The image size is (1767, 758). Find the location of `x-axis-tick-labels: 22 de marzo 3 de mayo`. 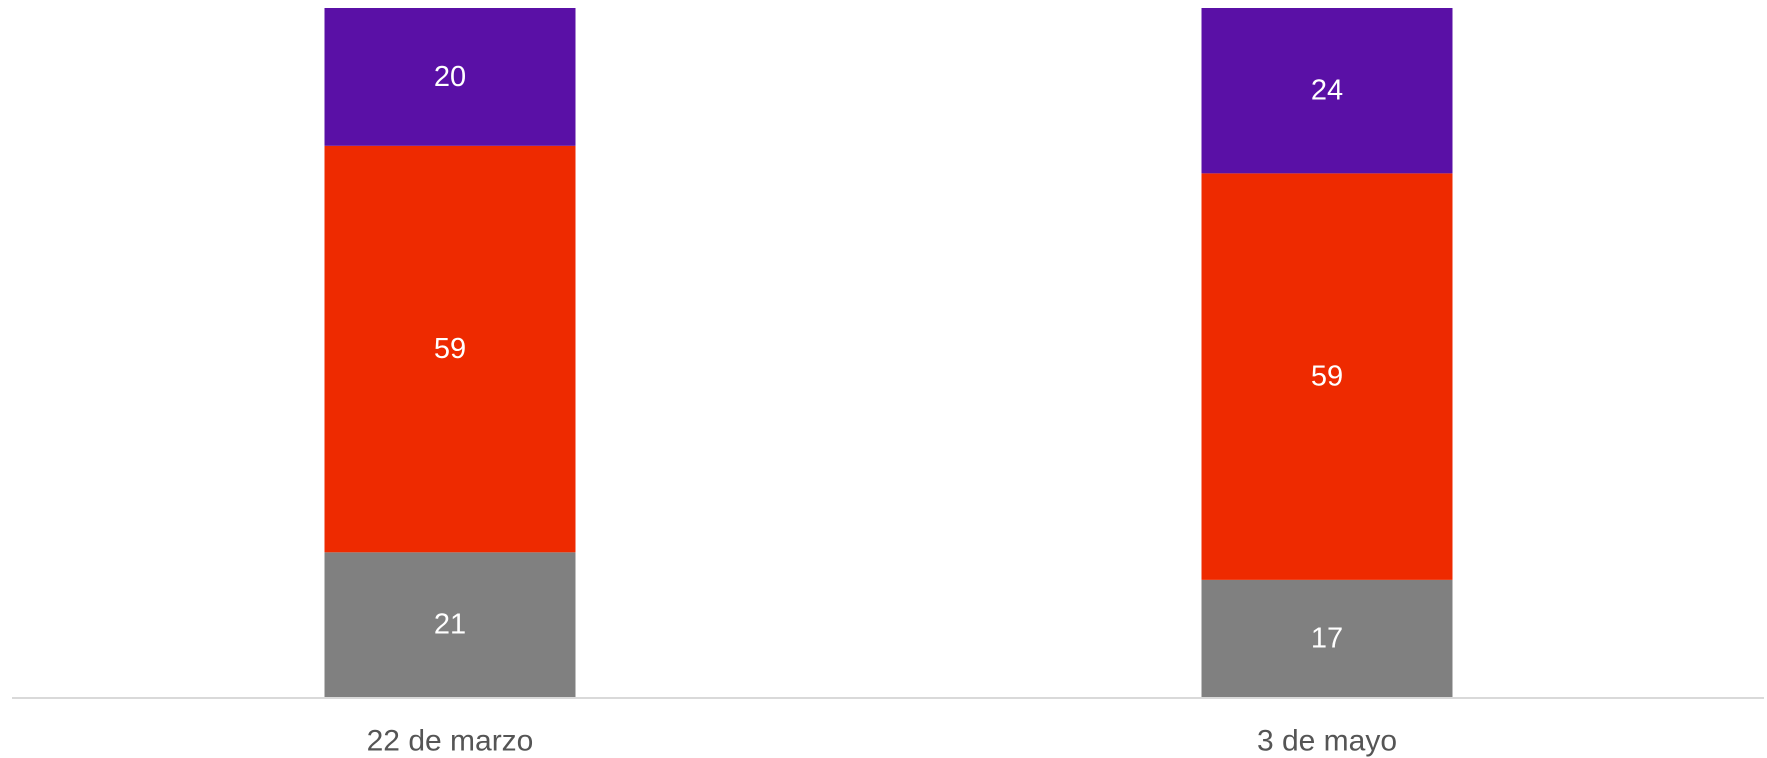

x-axis-tick-labels: 22 de marzo 3 de mayo is located at coordinates (882, 741).